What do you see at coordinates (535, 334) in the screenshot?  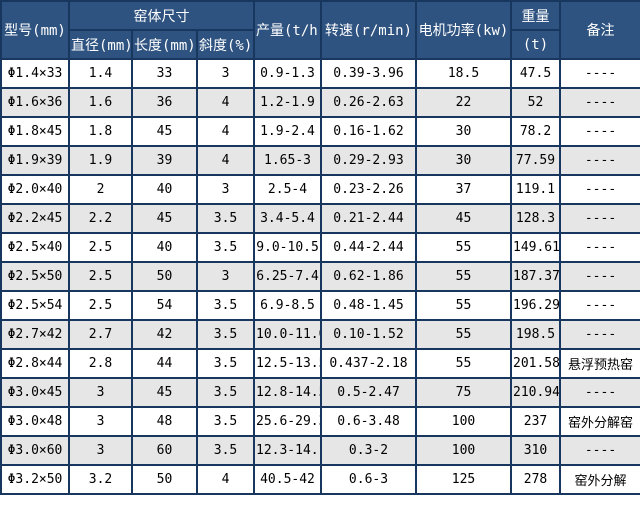 I see `cell-weight: 198.5` at bounding box center [535, 334].